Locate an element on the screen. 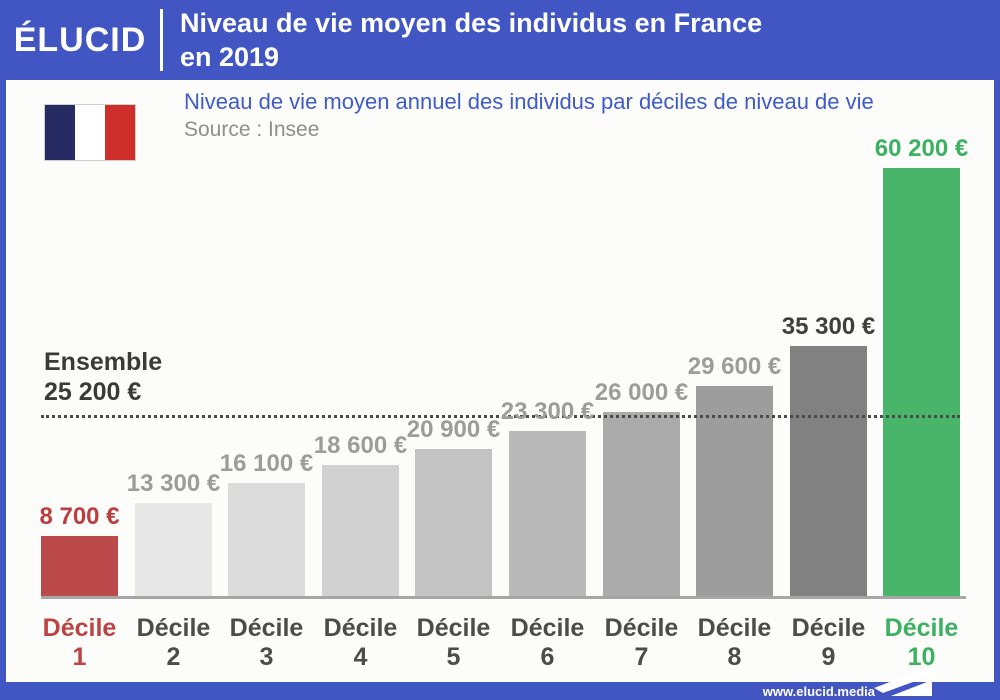 The width and height of the screenshot is (1000, 700). value-label-decile-8: 29 600 € is located at coordinates (734, 366).